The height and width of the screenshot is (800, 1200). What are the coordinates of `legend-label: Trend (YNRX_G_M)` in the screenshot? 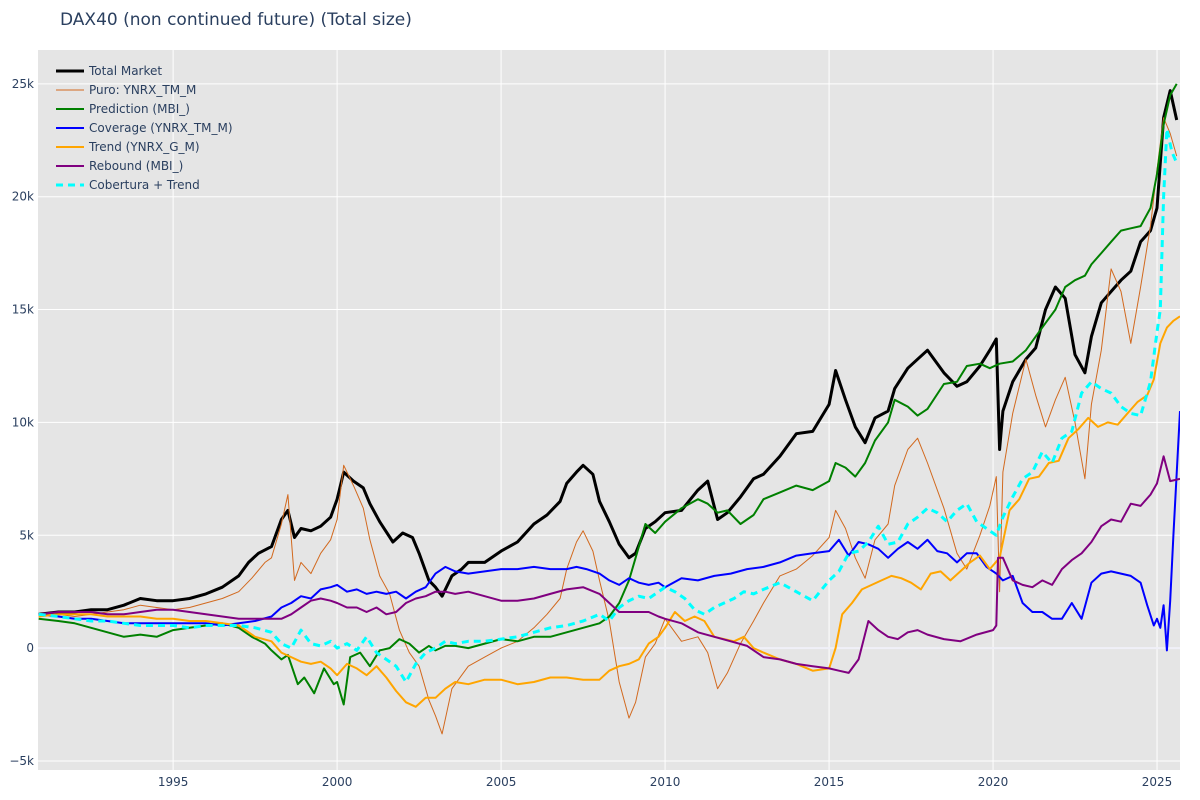 It's located at (144, 147).